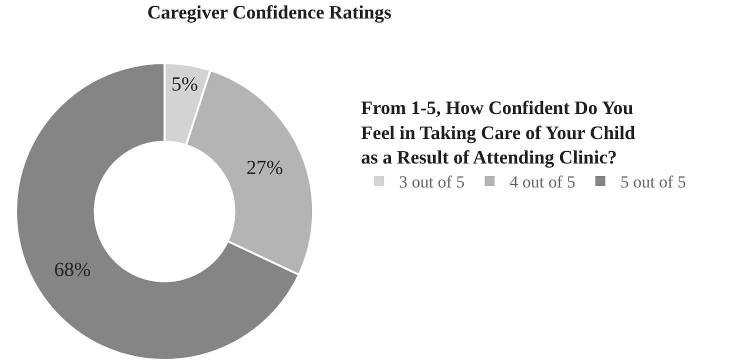  Describe the element at coordinates (498, 133) in the screenshot. I see `legend-title: From 1-5, How Confident Do You Feel in Taking Care of Your Child as a Result of Attending Clinic?` at that location.